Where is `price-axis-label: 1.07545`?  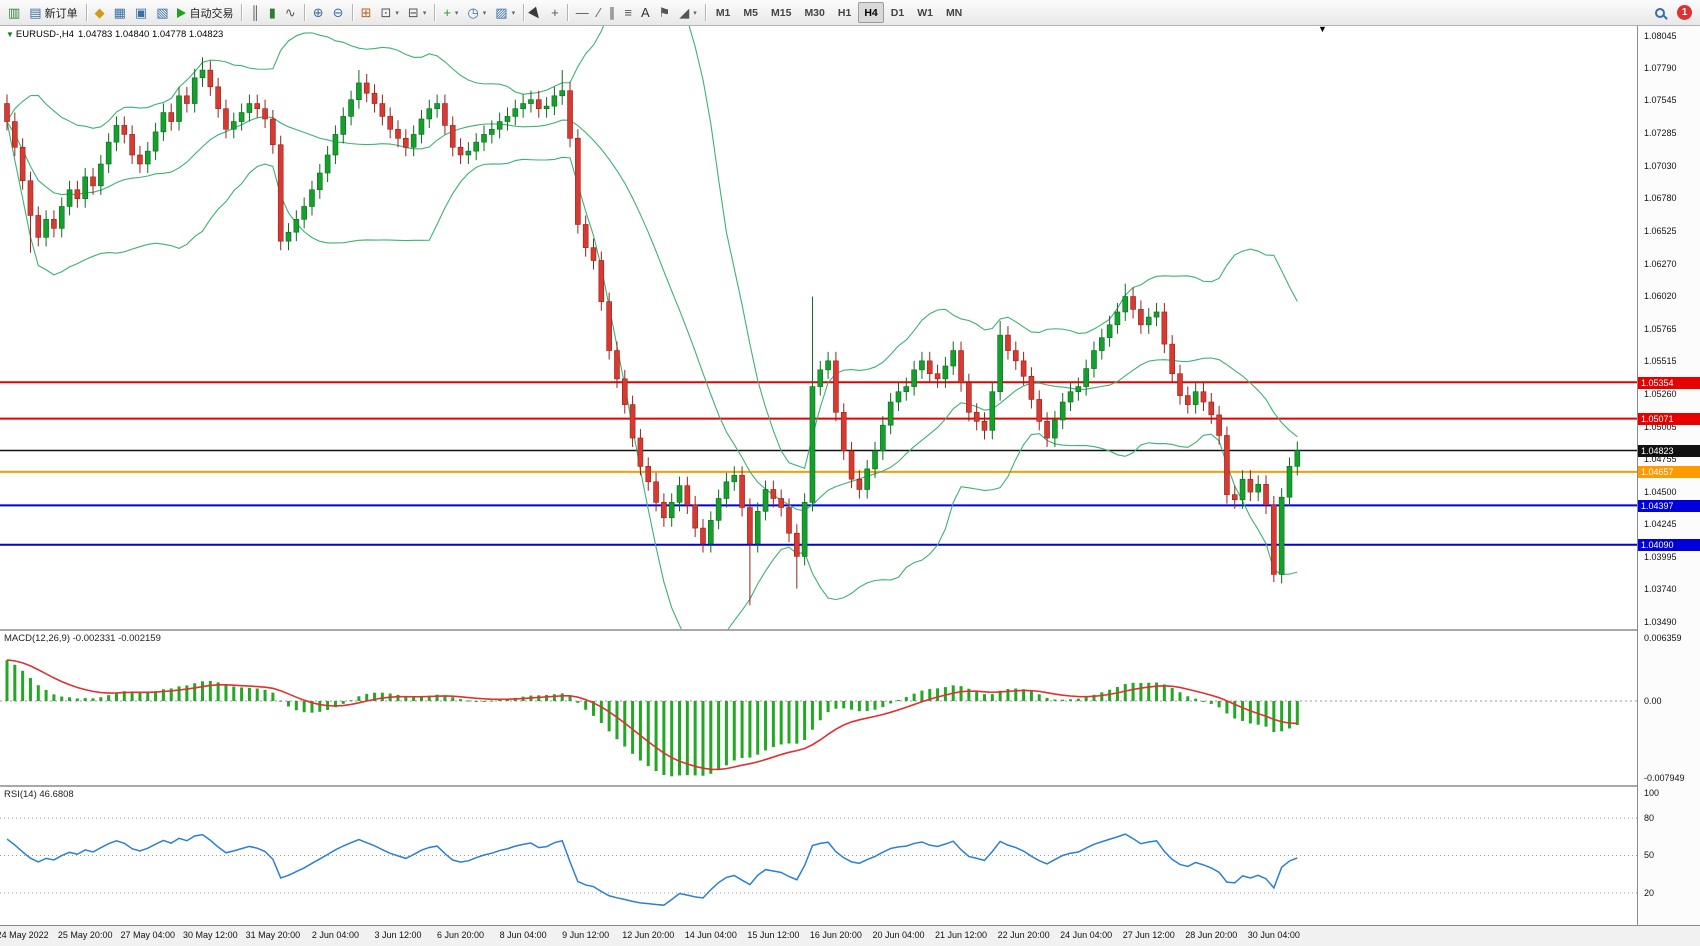
price-axis-label: 1.07545 is located at coordinates (1660, 99).